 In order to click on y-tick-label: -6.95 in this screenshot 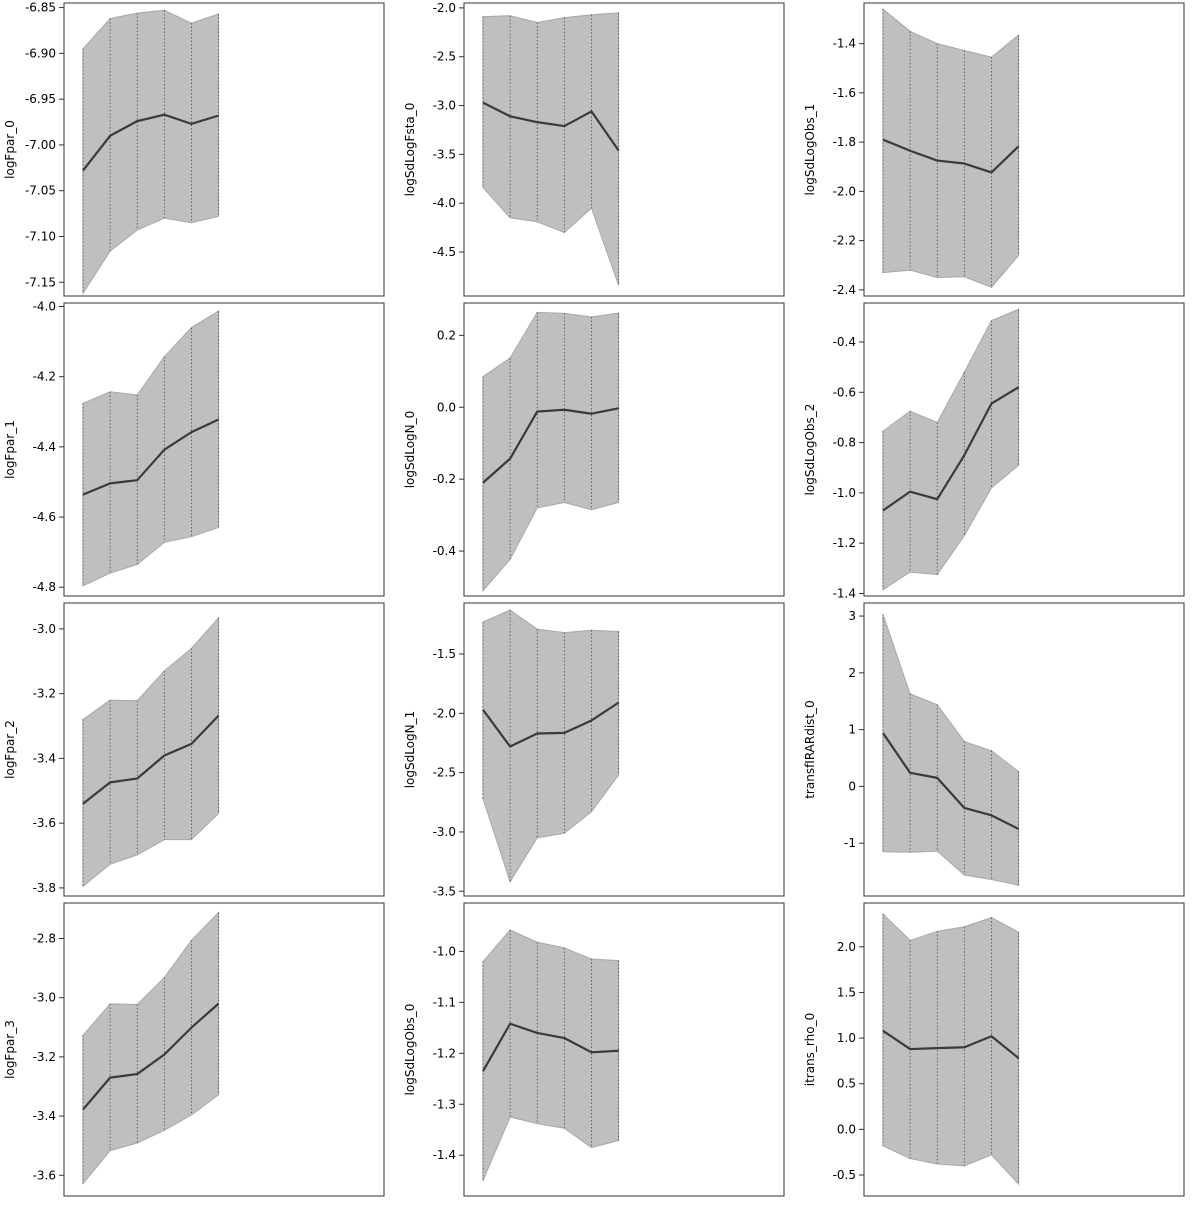, I will do `click(40, 99)`.